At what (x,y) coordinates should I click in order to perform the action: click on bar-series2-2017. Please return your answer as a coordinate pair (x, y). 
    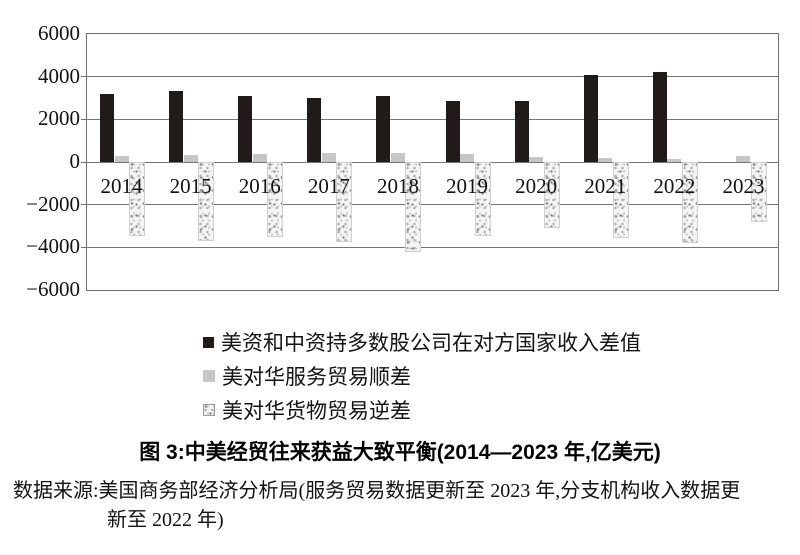
    Looking at the image, I should click on (344, 202).